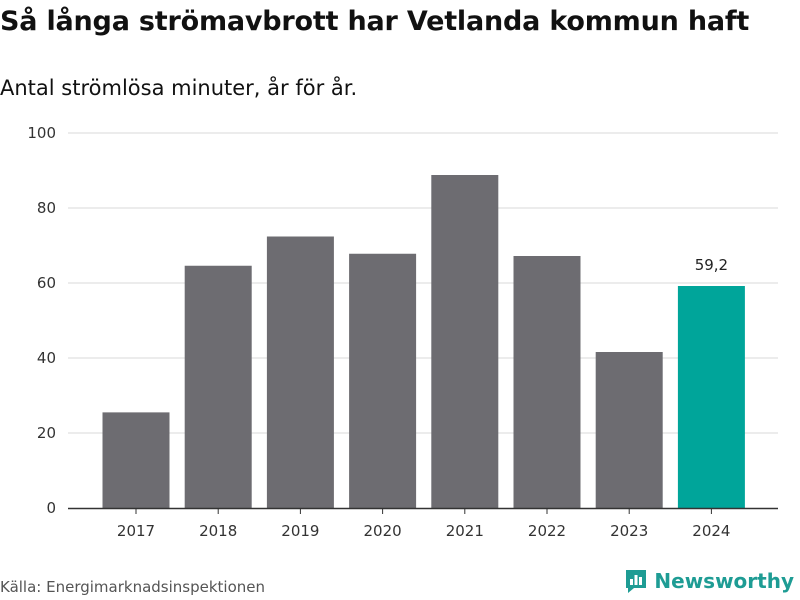 The width and height of the screenshot is (800, 600). I want to click on brand-logo: Newsworthy, so click(709, 581).